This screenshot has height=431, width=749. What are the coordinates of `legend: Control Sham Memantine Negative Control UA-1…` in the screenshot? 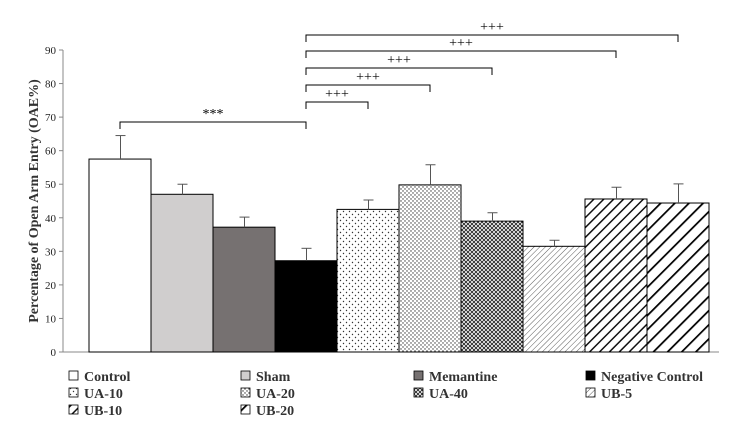 It's located at (385, 394).